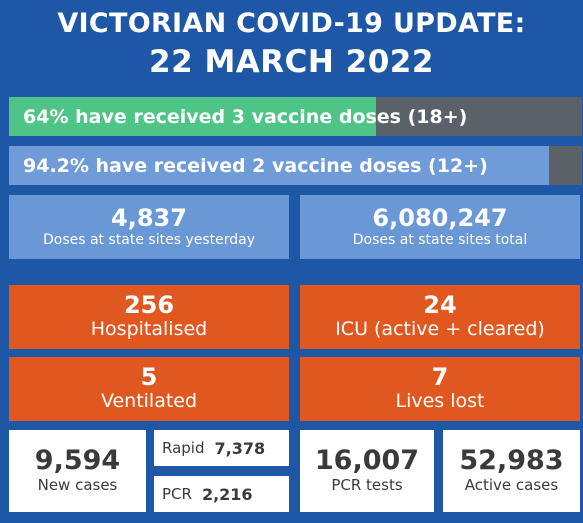 This screenshot has height=523, width=583. What do you see at coordinates (183, 448) in the screenshot?
I see `rapid-label: Rapid` at bounding box center [183, 448].